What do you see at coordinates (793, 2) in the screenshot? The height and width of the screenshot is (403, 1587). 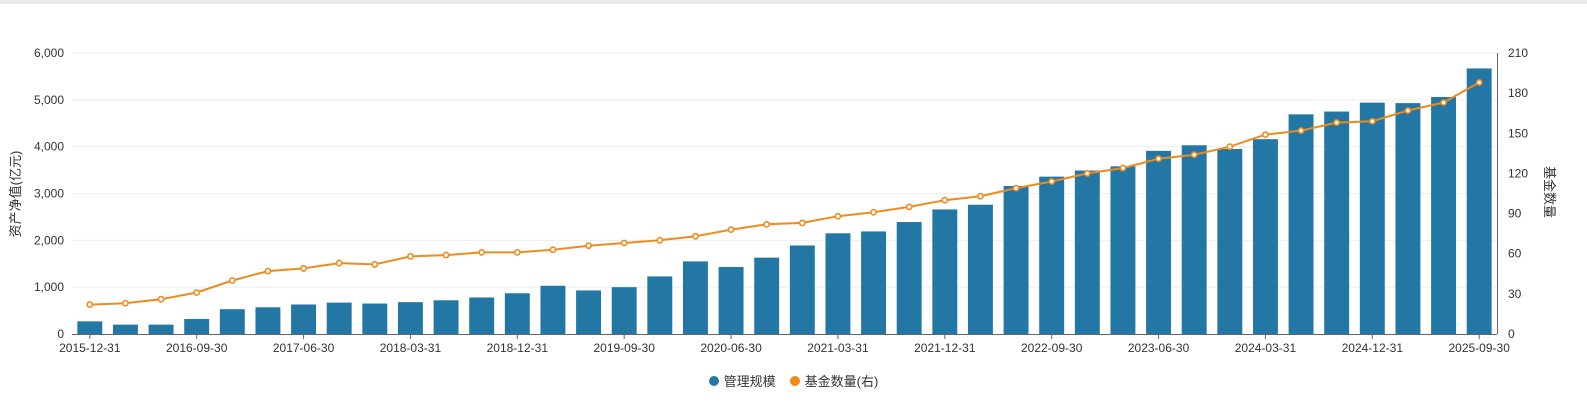 I see `top-border` at bounding box center [793, 2].